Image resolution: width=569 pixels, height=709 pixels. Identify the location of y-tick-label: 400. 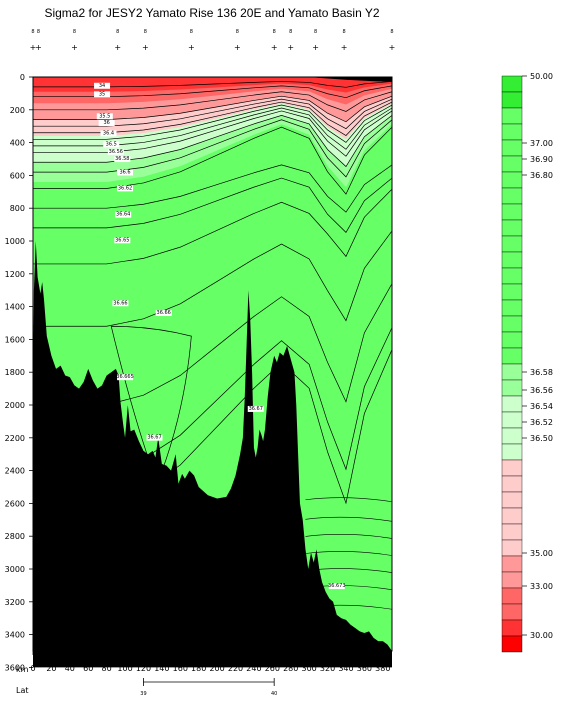
(17, 143).